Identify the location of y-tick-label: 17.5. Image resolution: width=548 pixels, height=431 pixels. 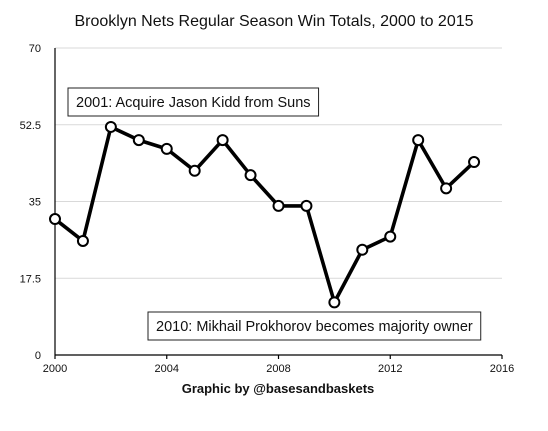
(30, 279).